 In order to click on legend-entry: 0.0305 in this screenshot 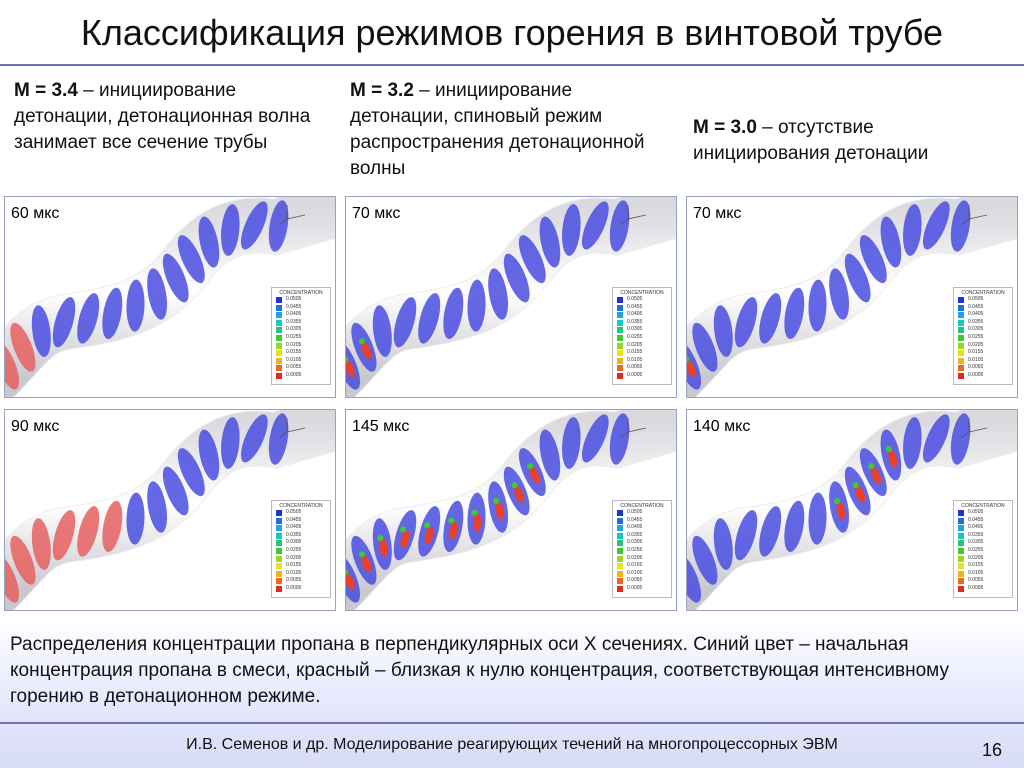, I will do `click(983, 330)`.